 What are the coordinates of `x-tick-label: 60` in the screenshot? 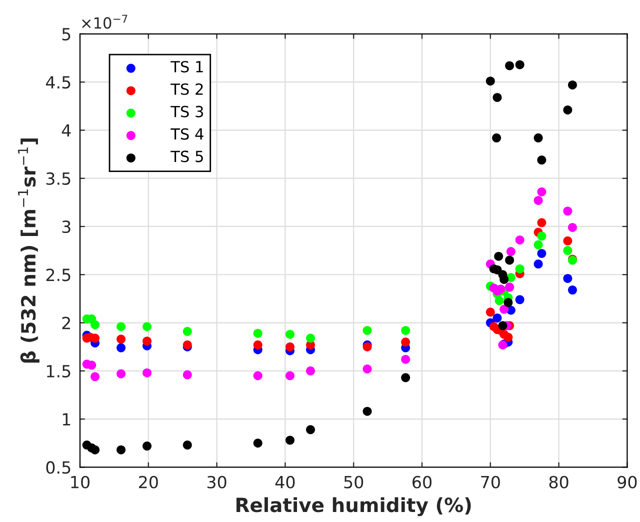 It's located at (422, 482).